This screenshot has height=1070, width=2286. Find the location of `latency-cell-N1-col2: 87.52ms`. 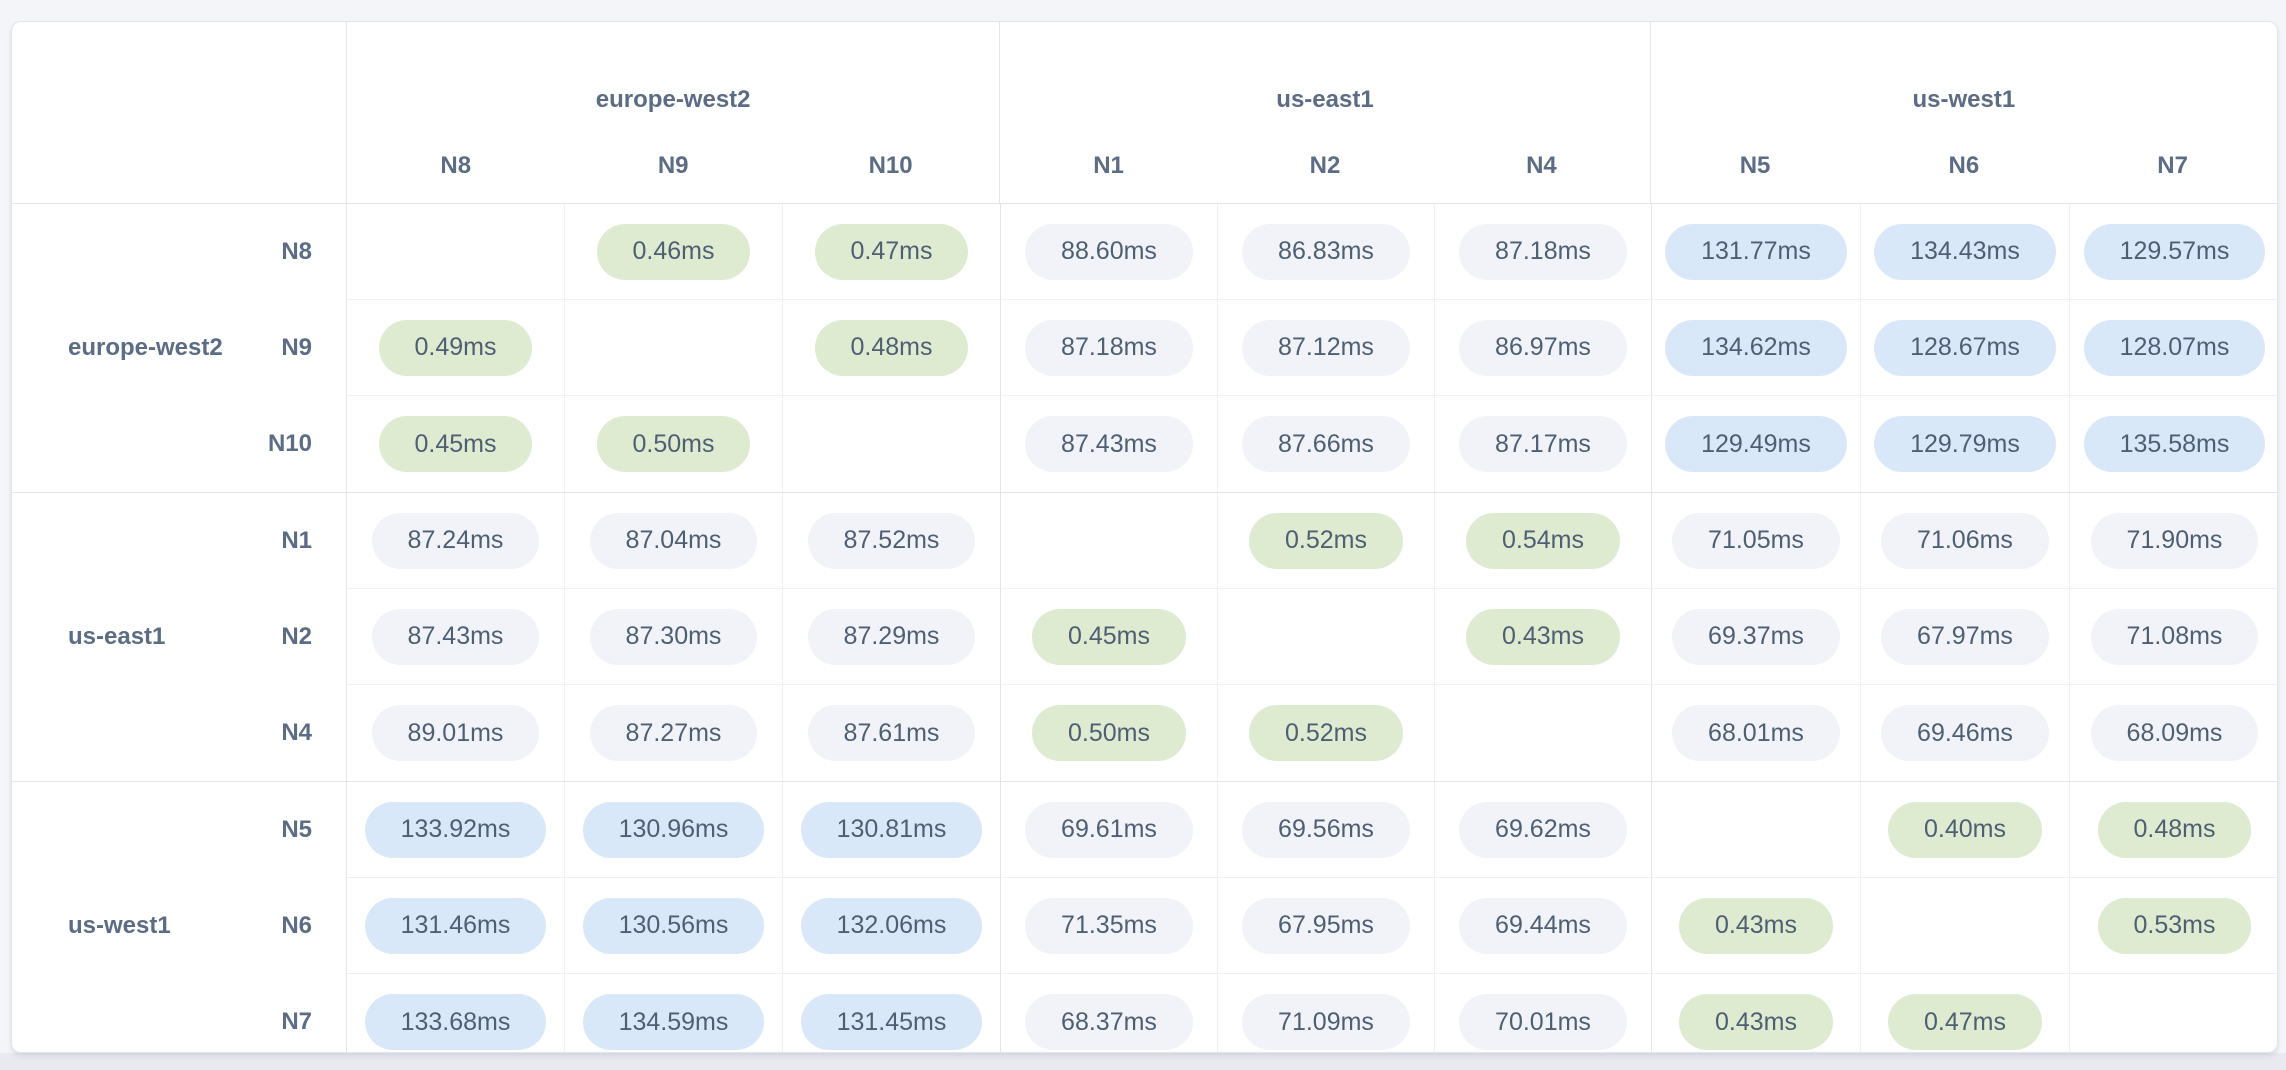

latency-cell-N1-col2: 87.52ms is located at coordinates (892, 541).